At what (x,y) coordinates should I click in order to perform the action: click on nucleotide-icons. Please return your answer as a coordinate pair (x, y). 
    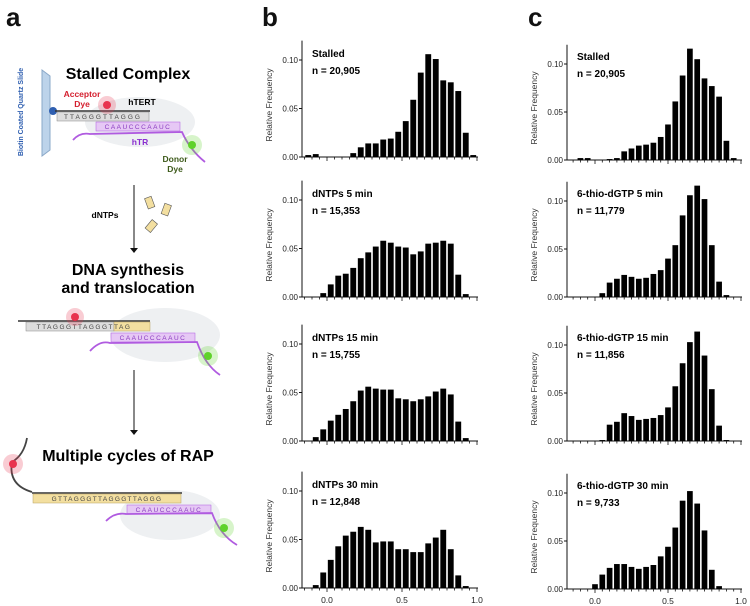
    Looking at the image, I should click on (158, 214).